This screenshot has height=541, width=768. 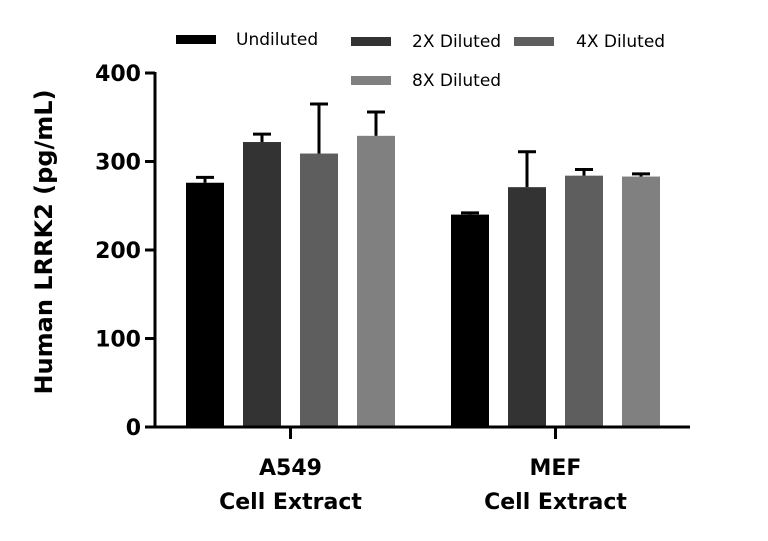 I want to click on x-axis-ticks, so click(x=423, y=433).